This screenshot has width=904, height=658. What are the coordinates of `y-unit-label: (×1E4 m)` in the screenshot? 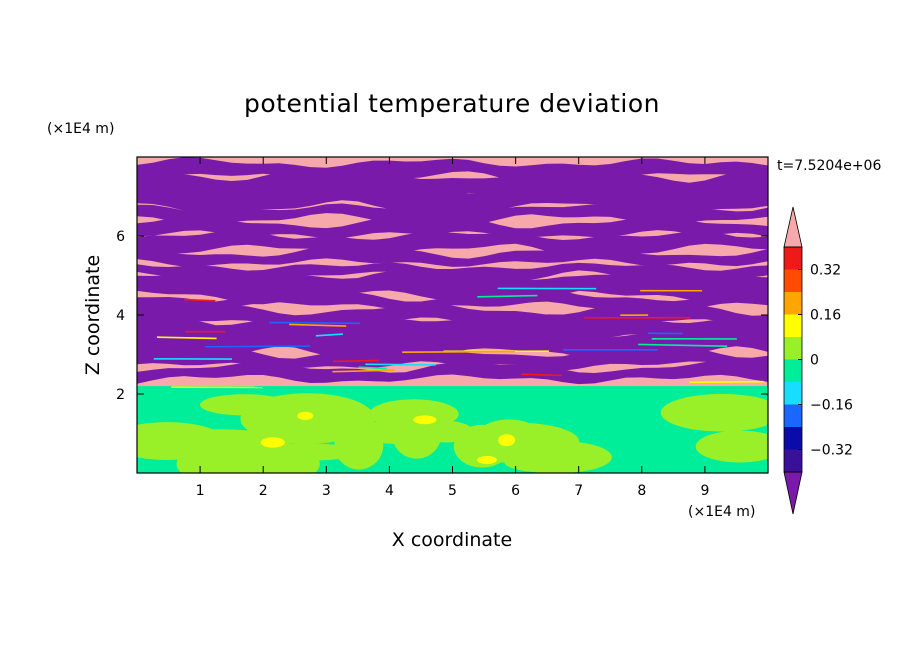 It's located at (80, 129).